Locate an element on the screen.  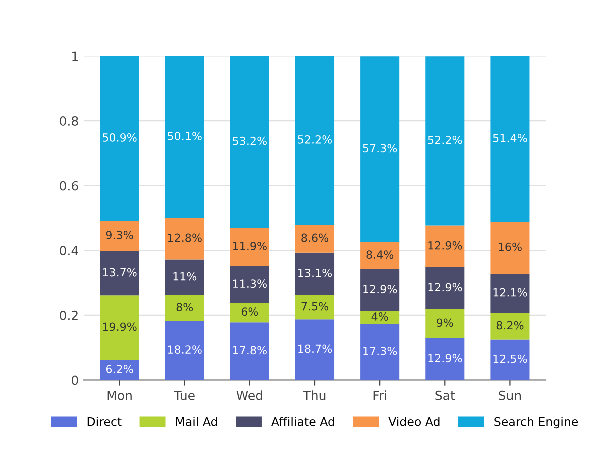
y-tick-label: 0.6 is located at coordinates (69, 186).